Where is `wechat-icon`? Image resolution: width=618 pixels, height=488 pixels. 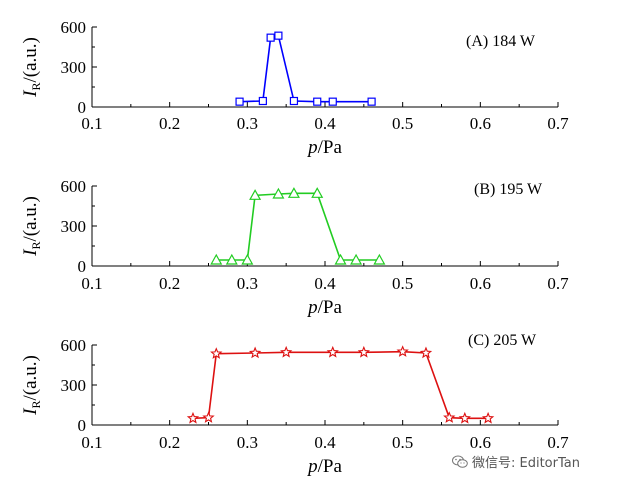 wechat-icon is located at coordinates (460, 461).